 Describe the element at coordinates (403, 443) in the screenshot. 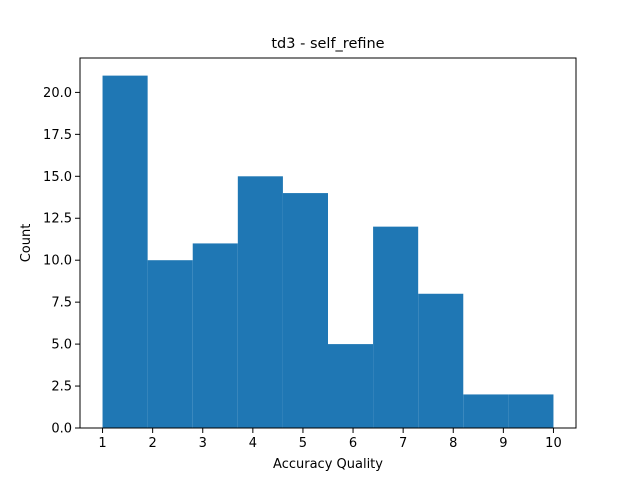

I see `x-tick-label: 7` at that location.